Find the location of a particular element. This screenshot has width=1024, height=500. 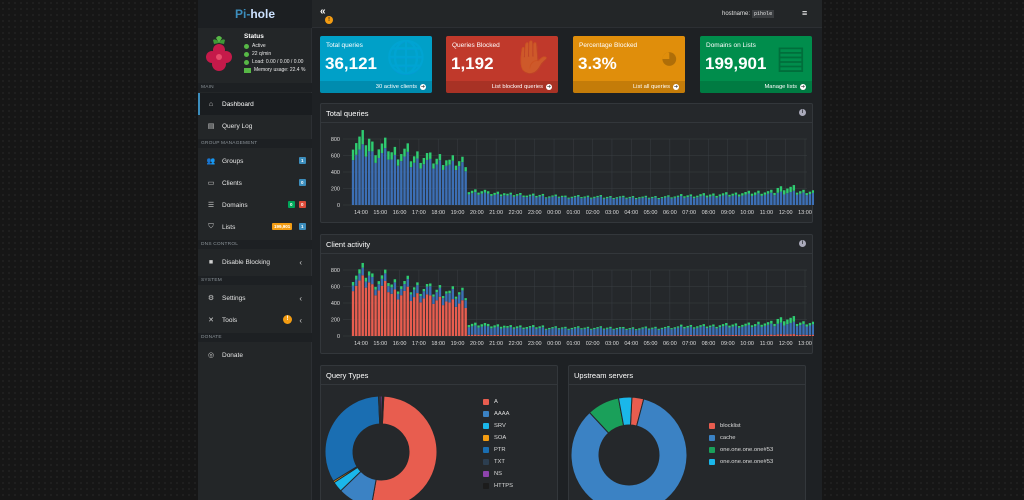

legend-item: A is located at coordinates (498, 402).